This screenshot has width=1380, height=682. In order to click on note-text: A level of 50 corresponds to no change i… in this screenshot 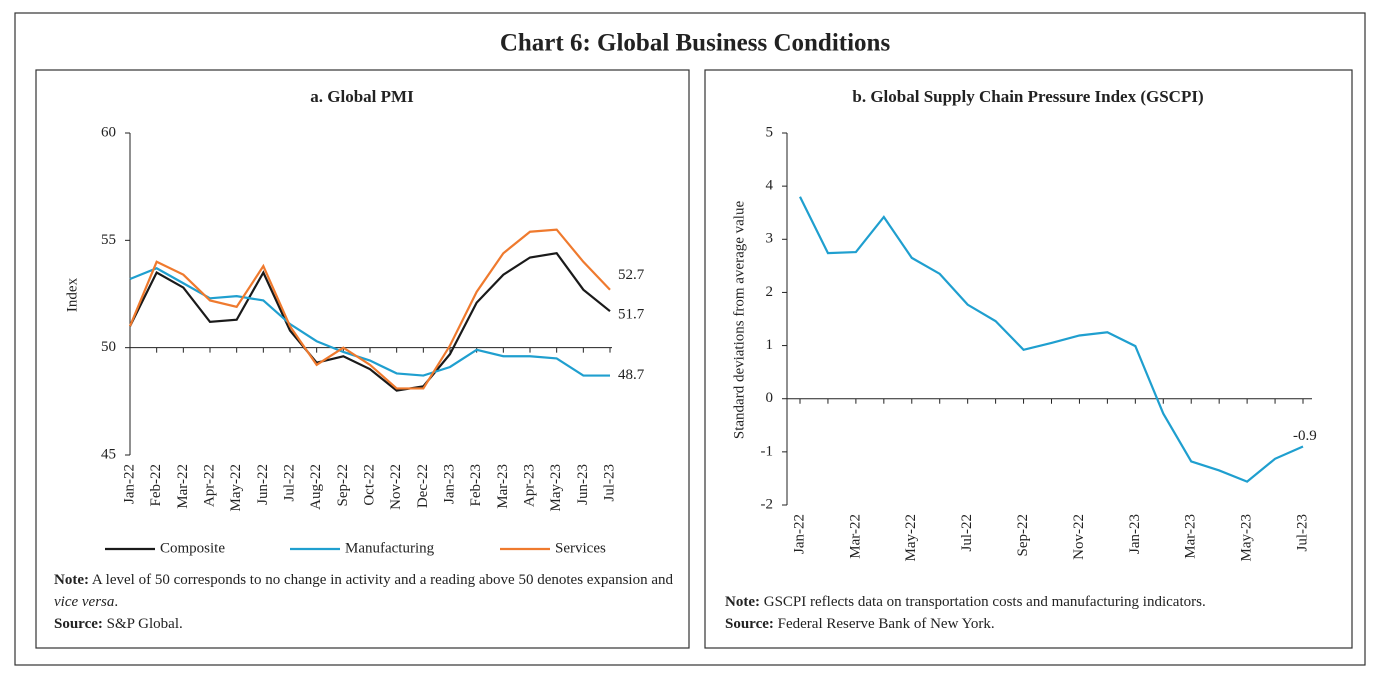, I will do `click(382, 580)`.